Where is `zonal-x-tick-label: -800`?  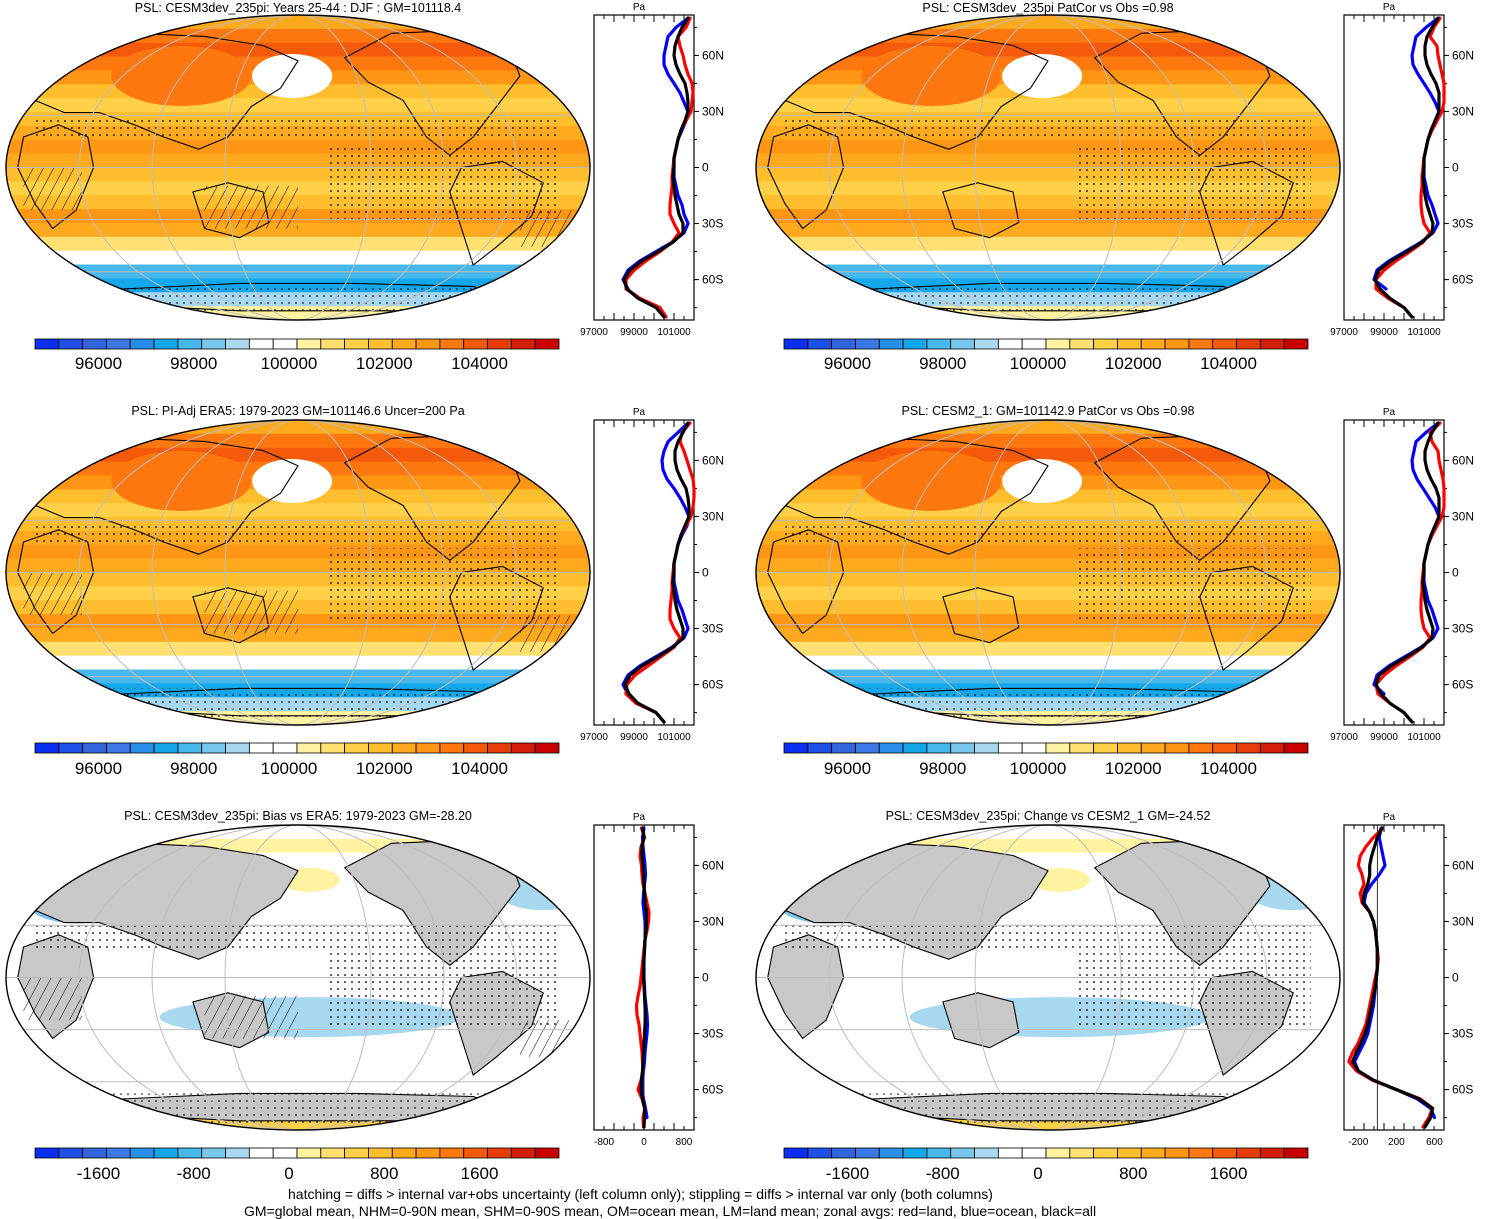
zonal-x-tick-label: -800 is located at coordinates (604, 1142).